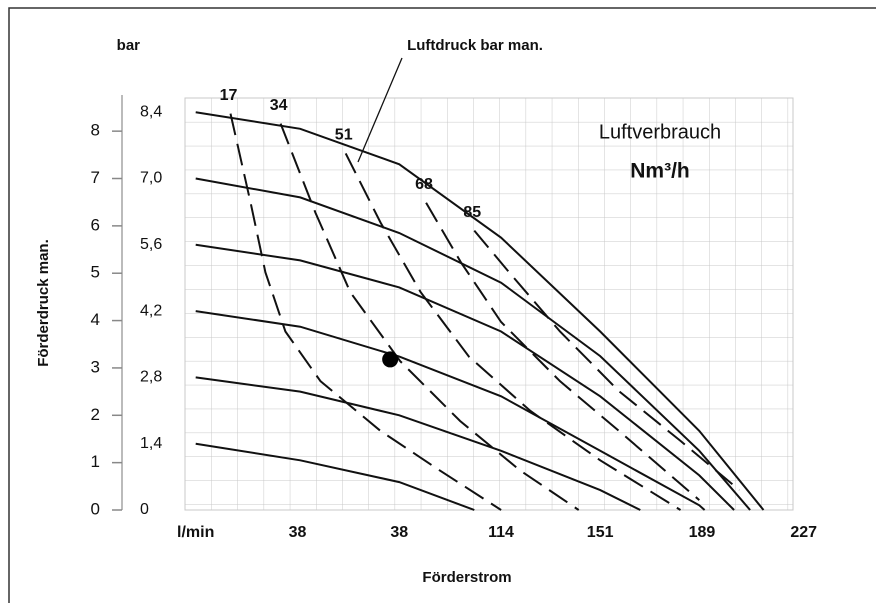  What do you see at coordinates (43, 303) in the screenshot?
I see `y-axis-label: Förderdruck man.` at bounding box center [43, 303].